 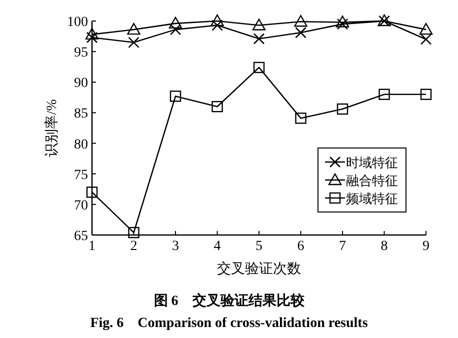 What do you see at coordinates (259, 246) in the screenshot?
I see `x-tick-label: 5` at bounding box center [259, 246].